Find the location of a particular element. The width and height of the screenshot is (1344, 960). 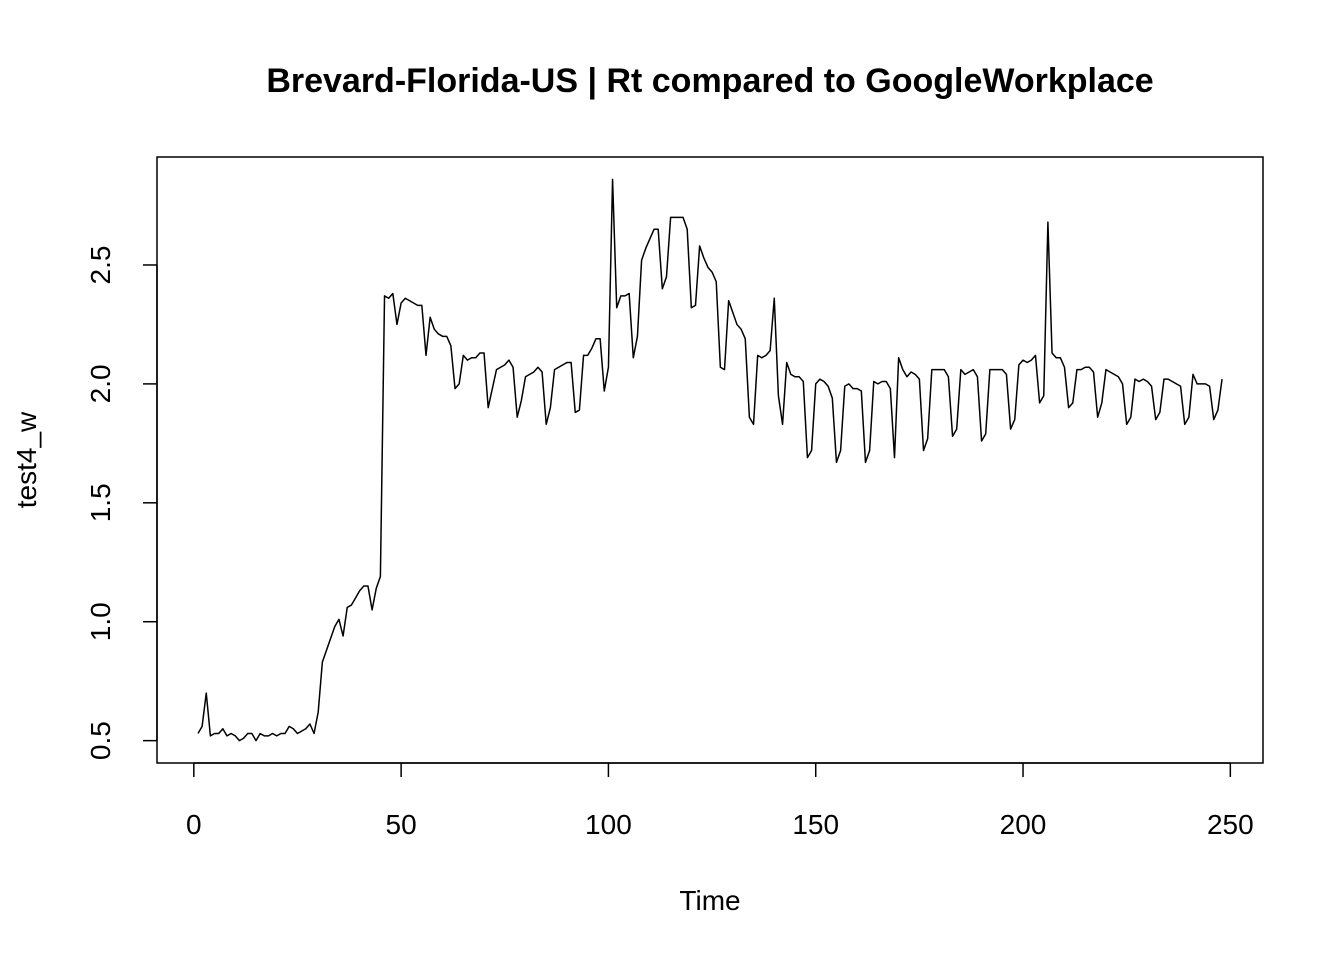

y-axis-label: test4_w is located at coordinates (26, 459).